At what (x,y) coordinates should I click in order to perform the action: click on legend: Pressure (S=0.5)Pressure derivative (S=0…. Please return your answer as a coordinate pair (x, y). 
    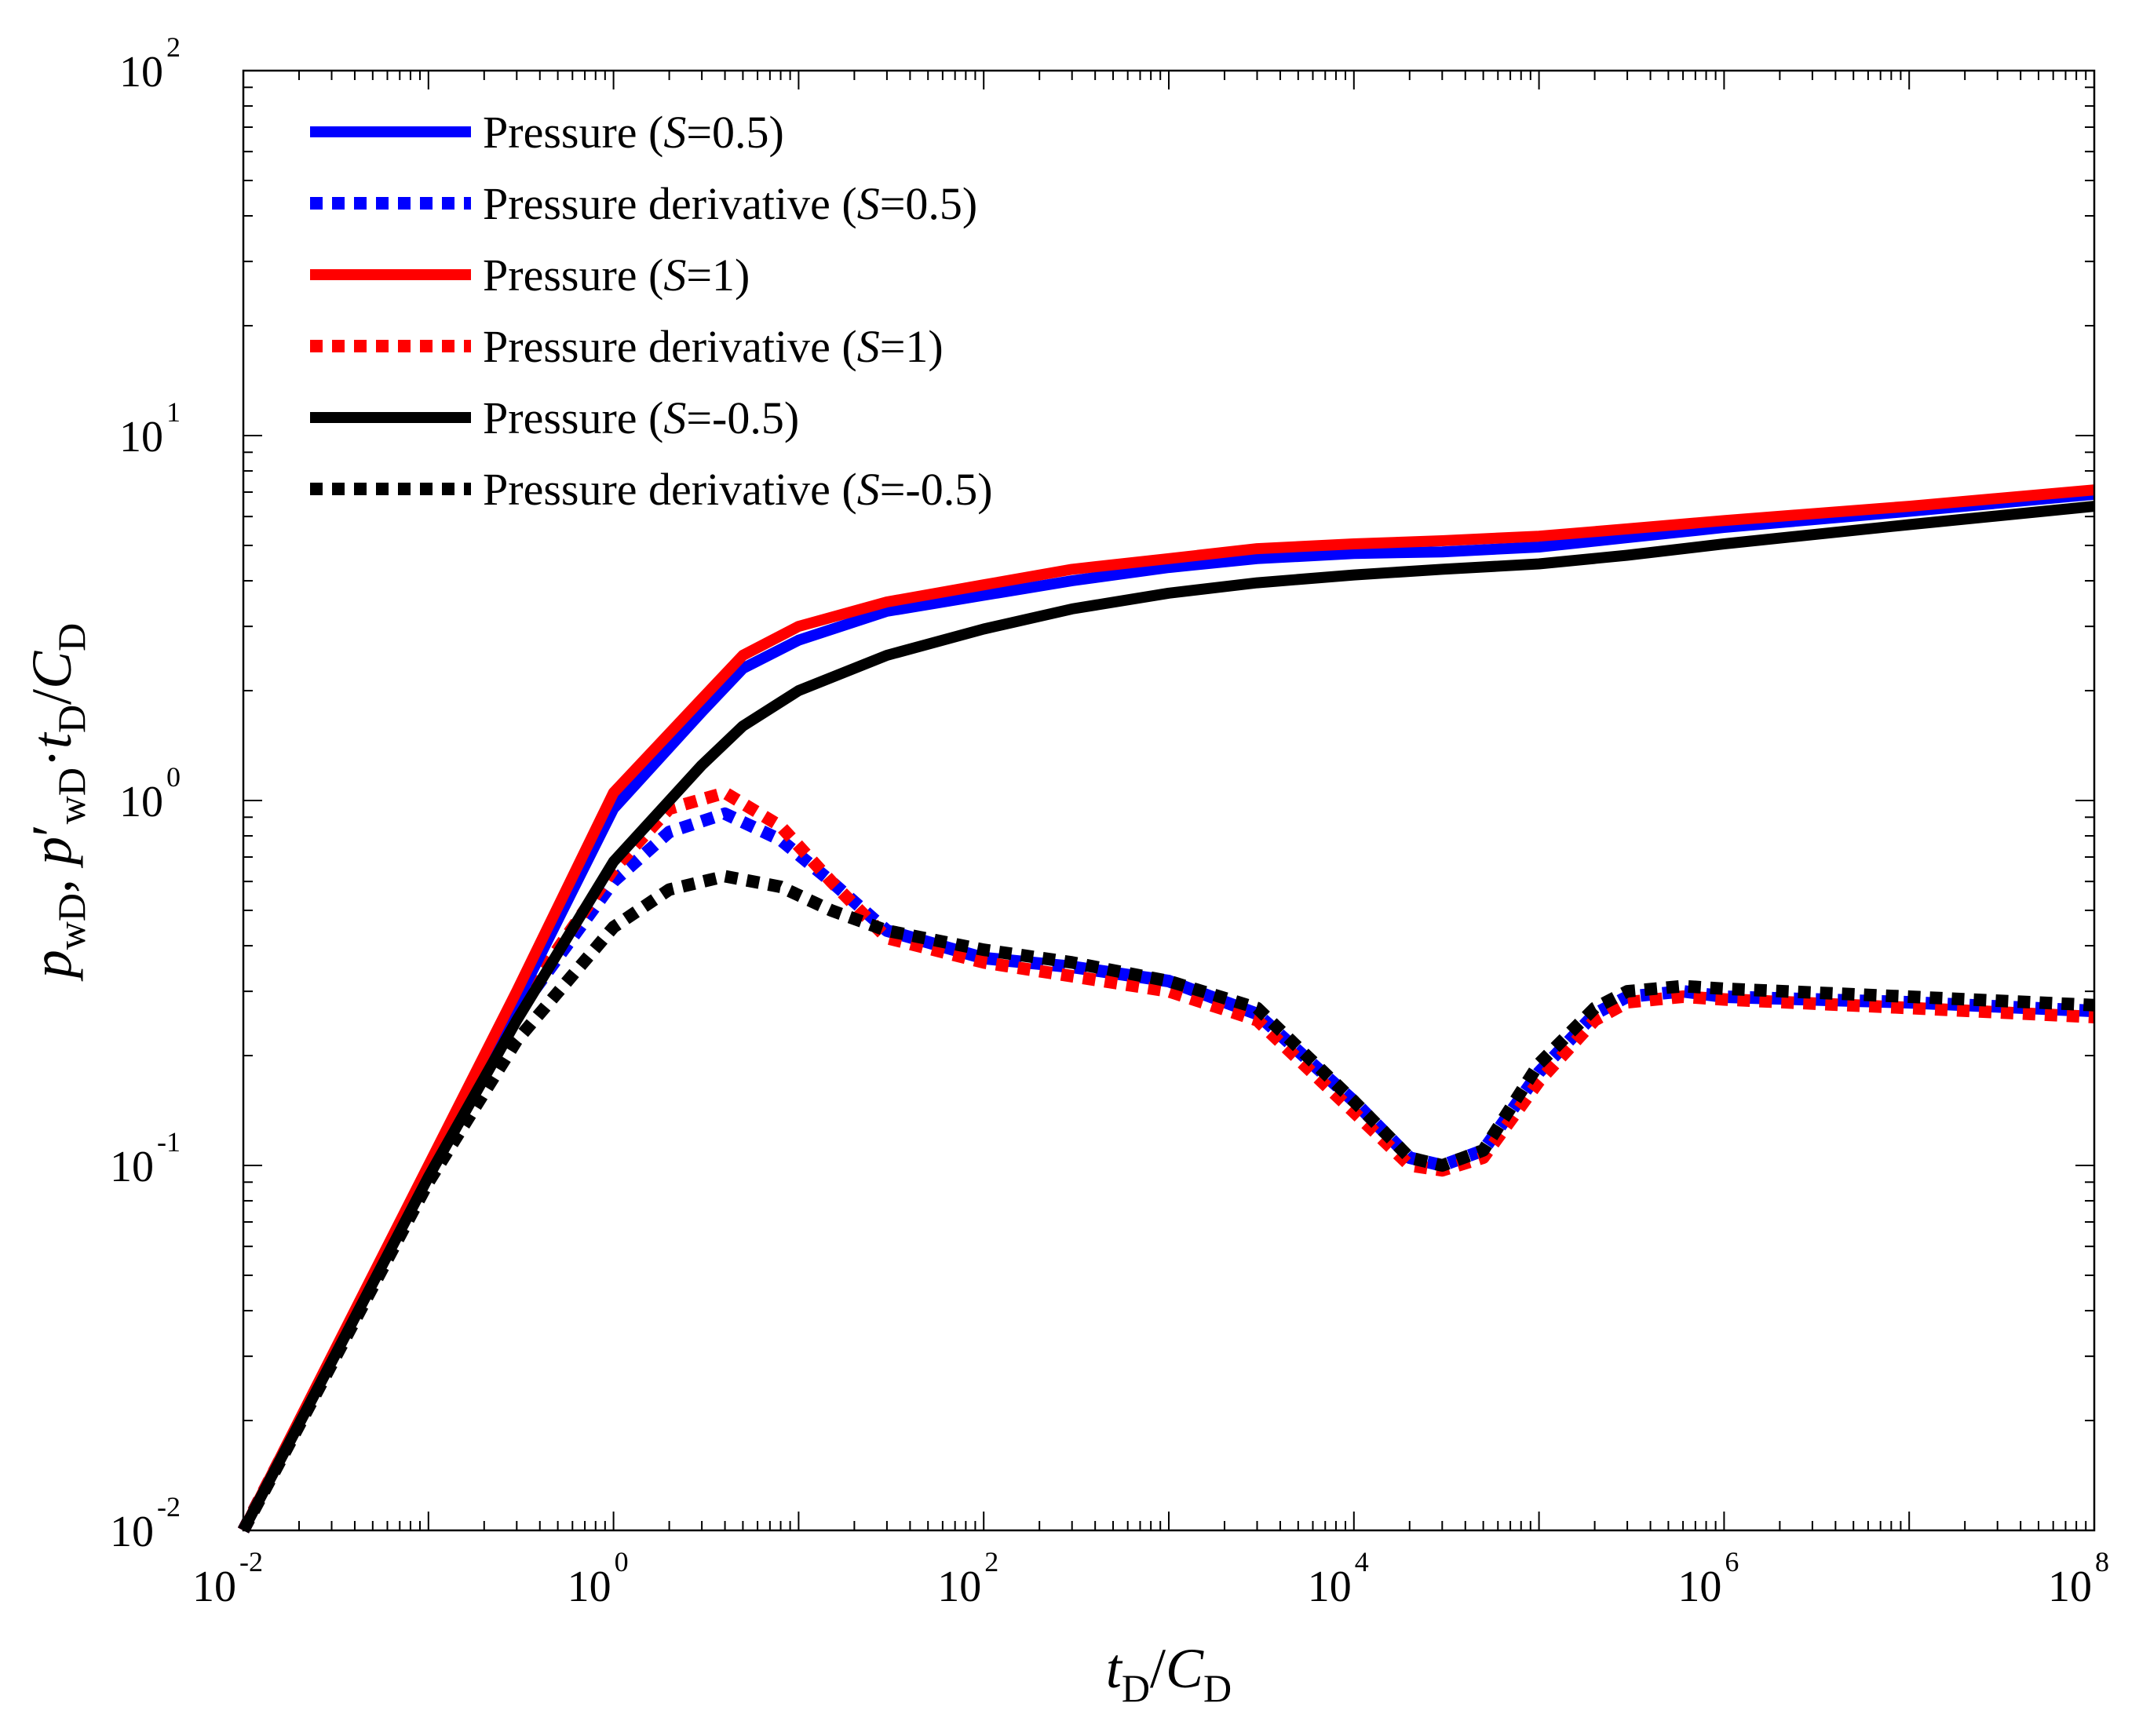
    Looking at the image, I should click on (651, 311).